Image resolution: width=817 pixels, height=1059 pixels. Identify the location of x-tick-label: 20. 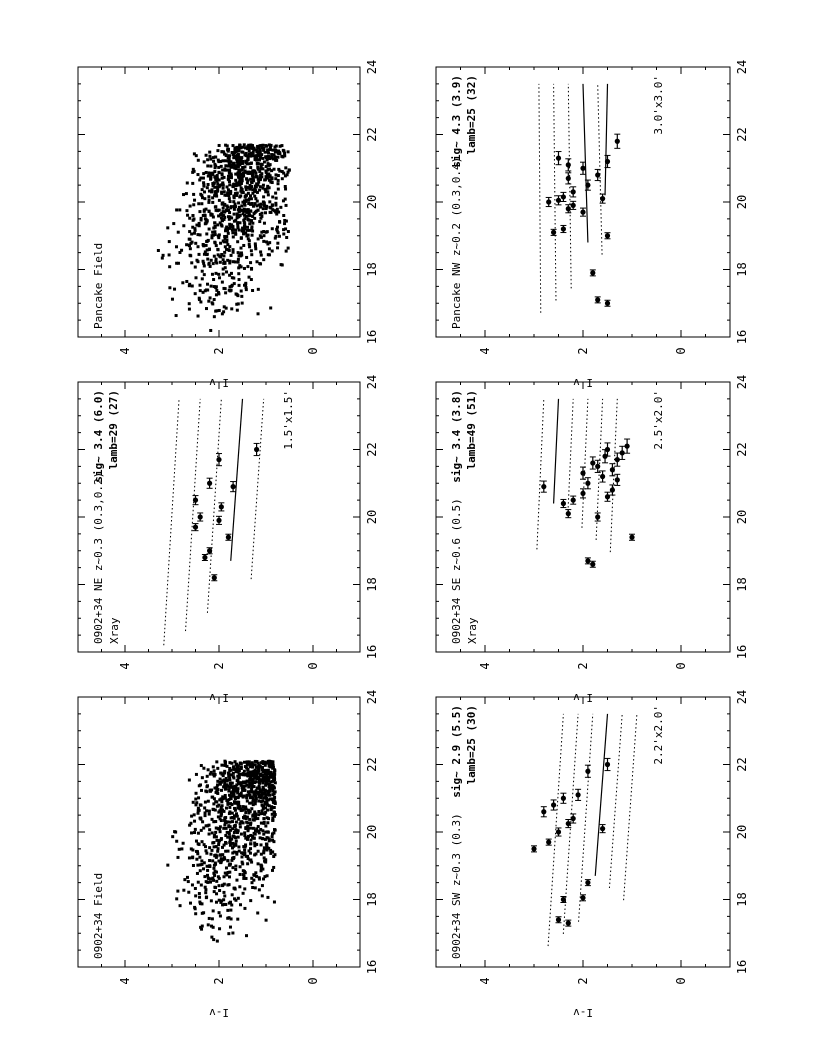
(742, 832).